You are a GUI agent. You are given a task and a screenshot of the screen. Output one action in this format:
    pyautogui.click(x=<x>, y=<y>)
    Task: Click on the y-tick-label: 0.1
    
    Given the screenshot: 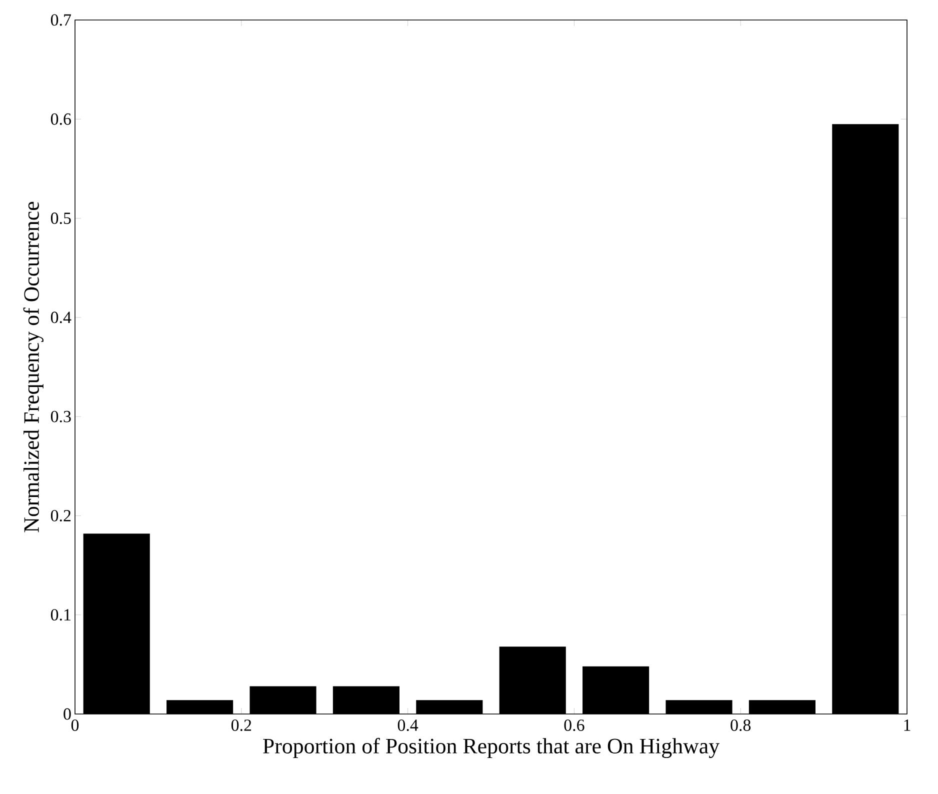 What is the action you would take?
    pyautogui.click(x=60, y=615)
    